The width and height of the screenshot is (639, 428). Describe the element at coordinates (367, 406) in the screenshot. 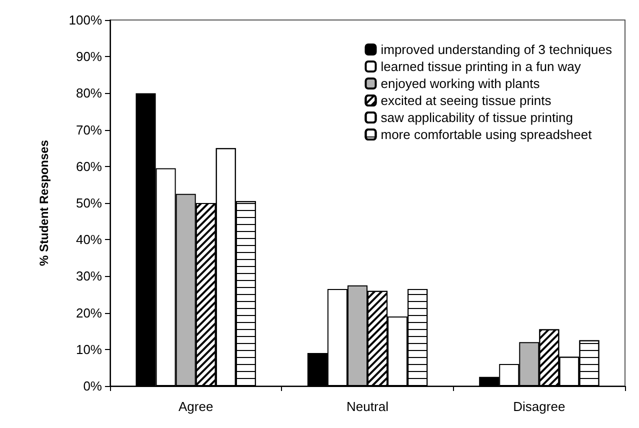

I see `x-tick-label: Neutral` at that location.